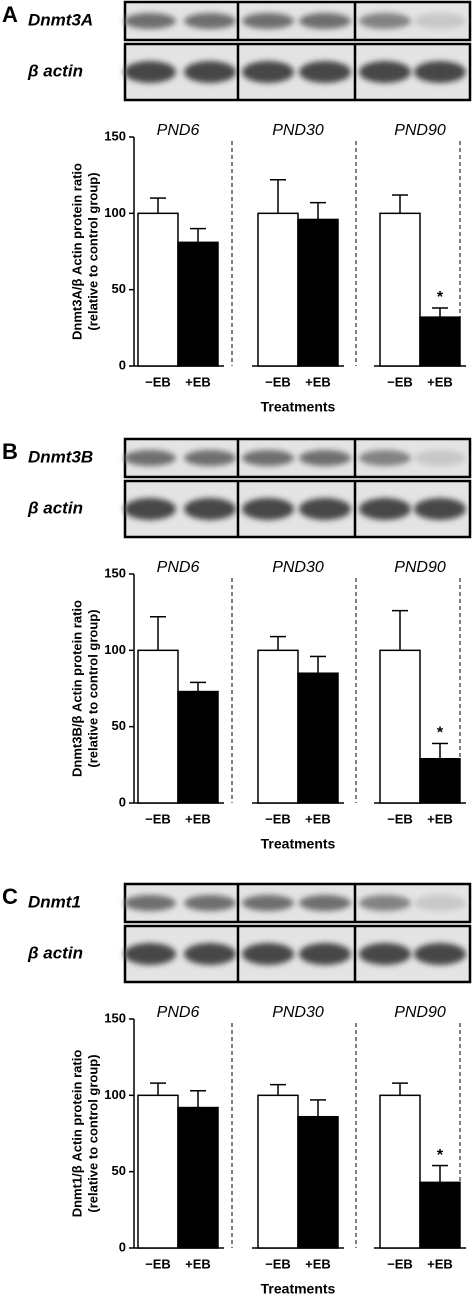  I want to click on panel-letter: A, so click(10, 14).